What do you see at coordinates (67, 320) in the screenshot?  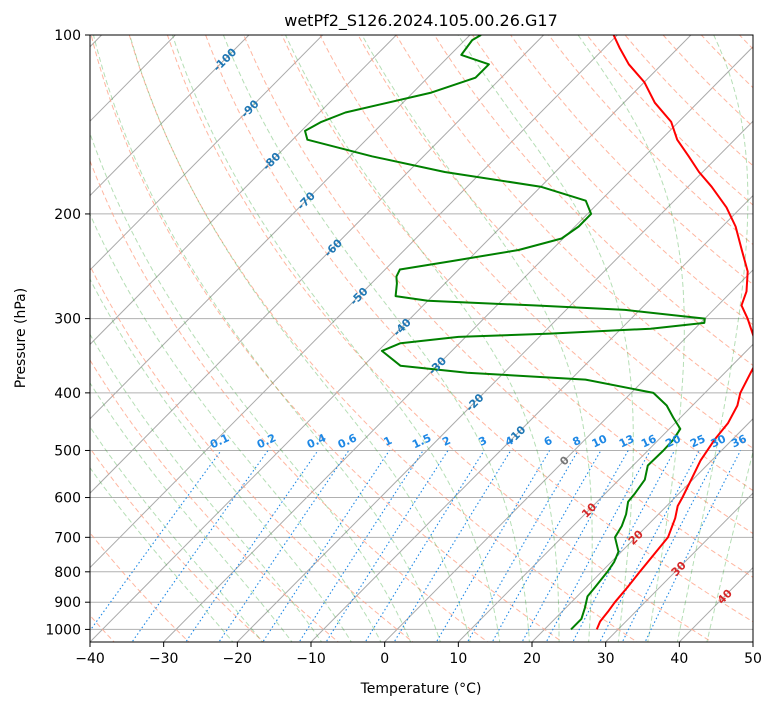 I see `y-tick-label: 300` at bounding box center [67, 320].